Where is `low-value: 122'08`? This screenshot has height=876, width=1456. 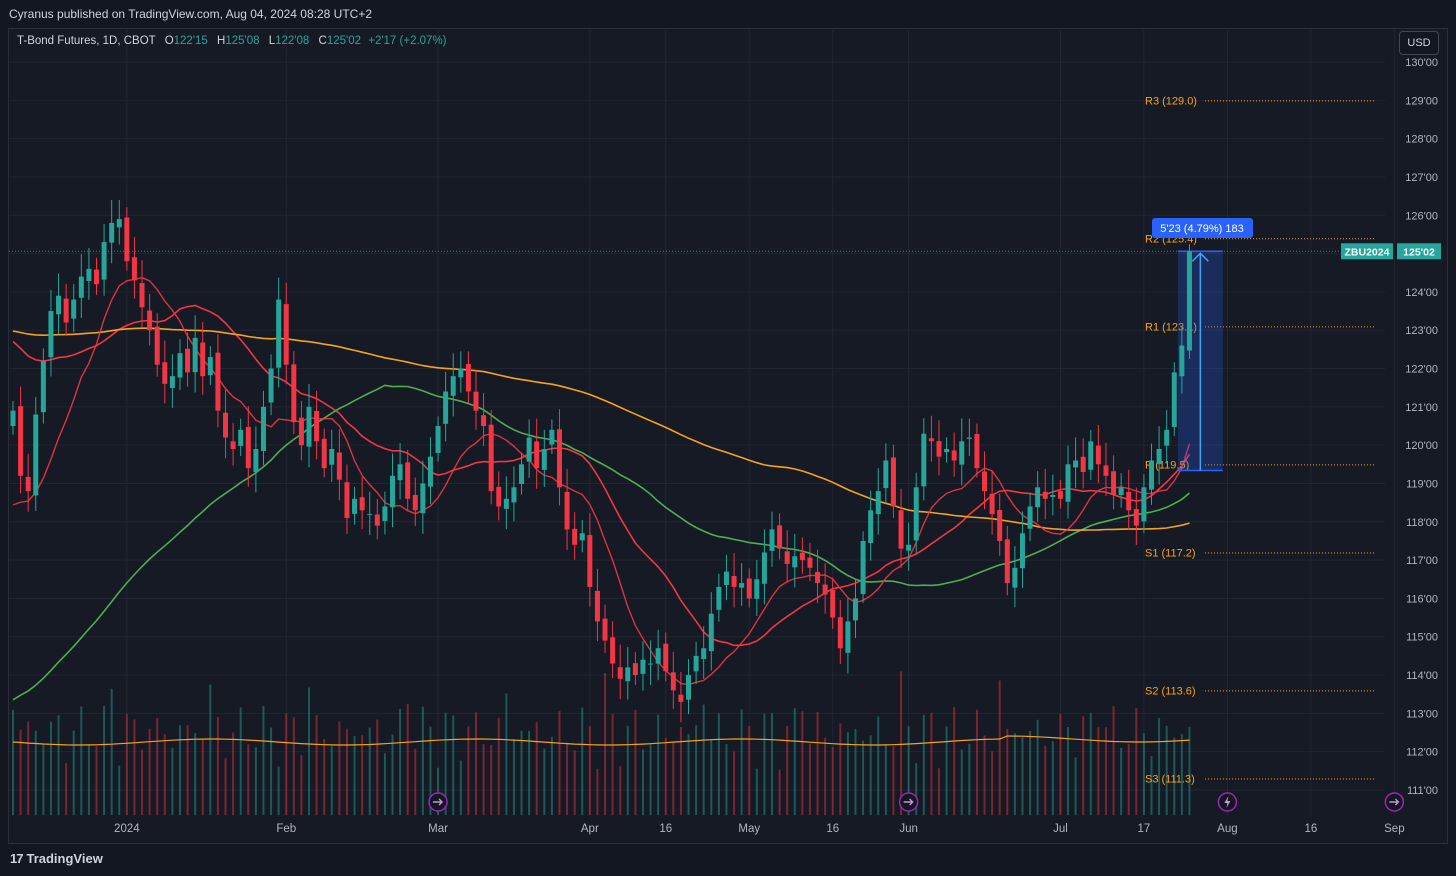
low-value: 122'08 is located at coordinates (292, 41).